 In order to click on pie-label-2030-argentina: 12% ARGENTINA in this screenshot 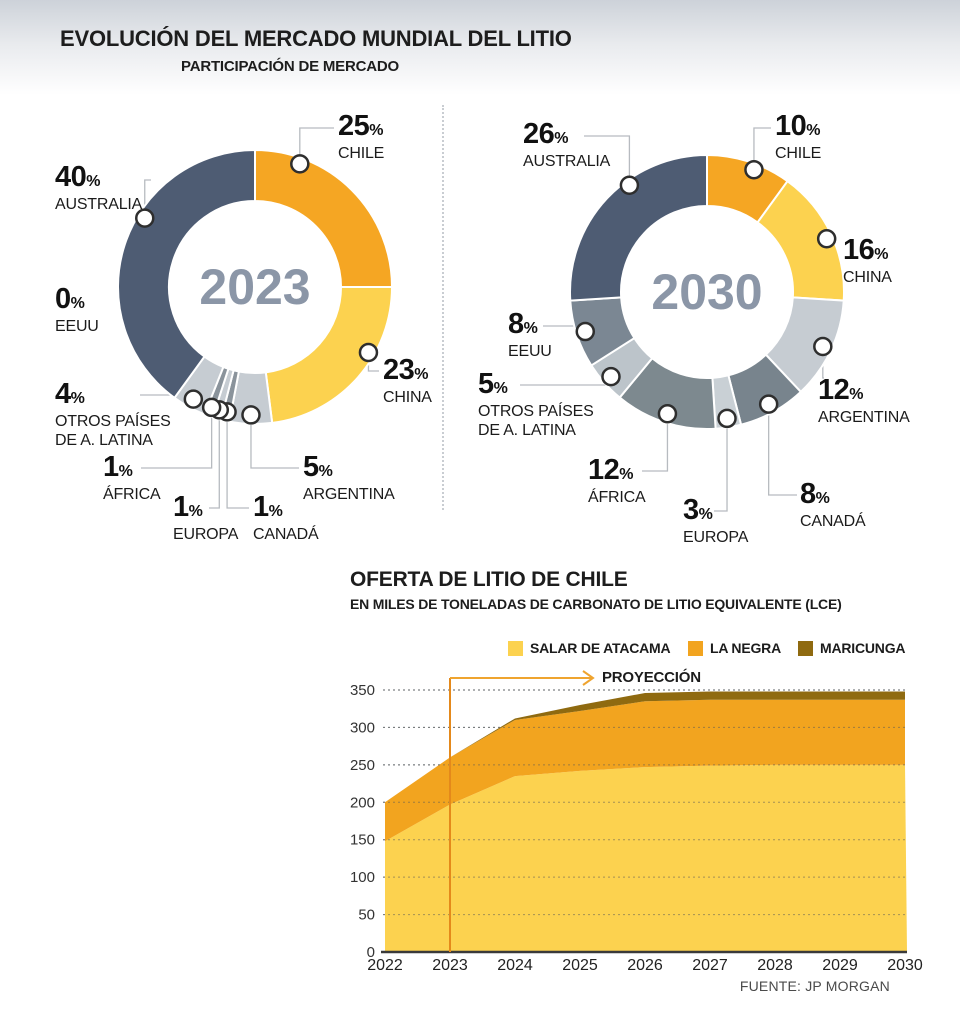, I will do `click(864, 401)`.